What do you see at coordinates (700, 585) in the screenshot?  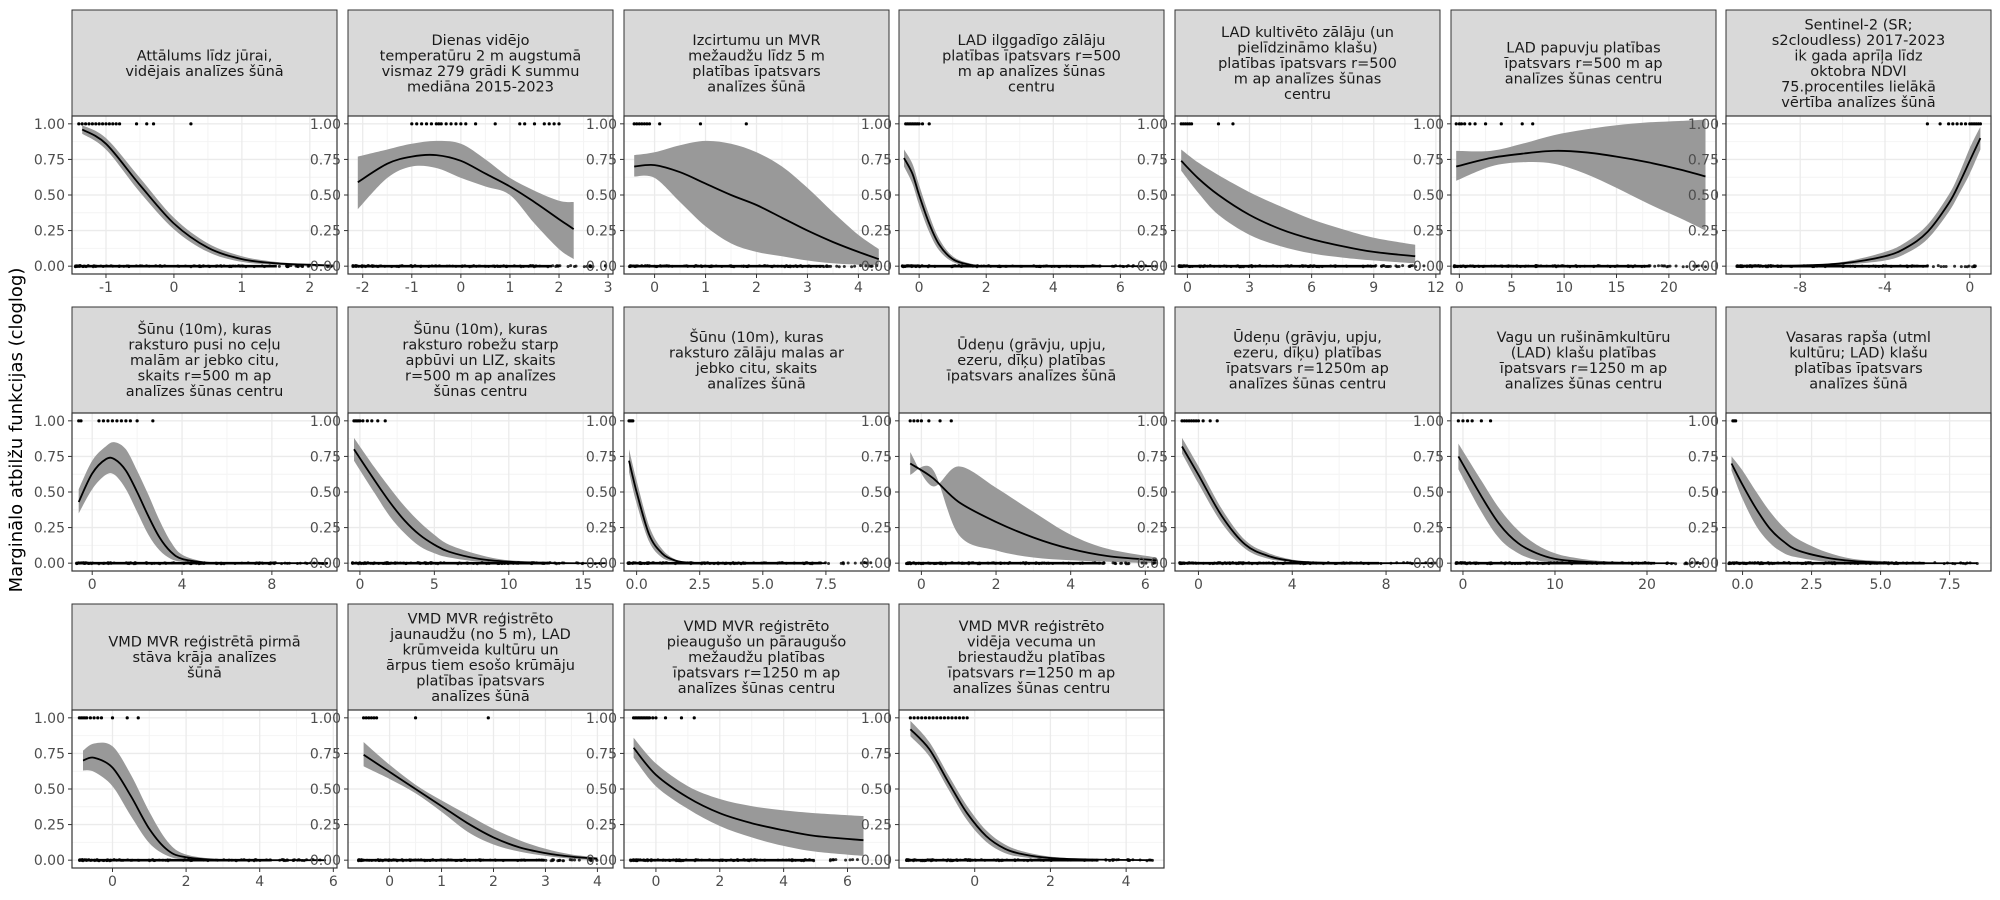 I see `x-tick-label: 2.5` at bounding box center [700, 585].